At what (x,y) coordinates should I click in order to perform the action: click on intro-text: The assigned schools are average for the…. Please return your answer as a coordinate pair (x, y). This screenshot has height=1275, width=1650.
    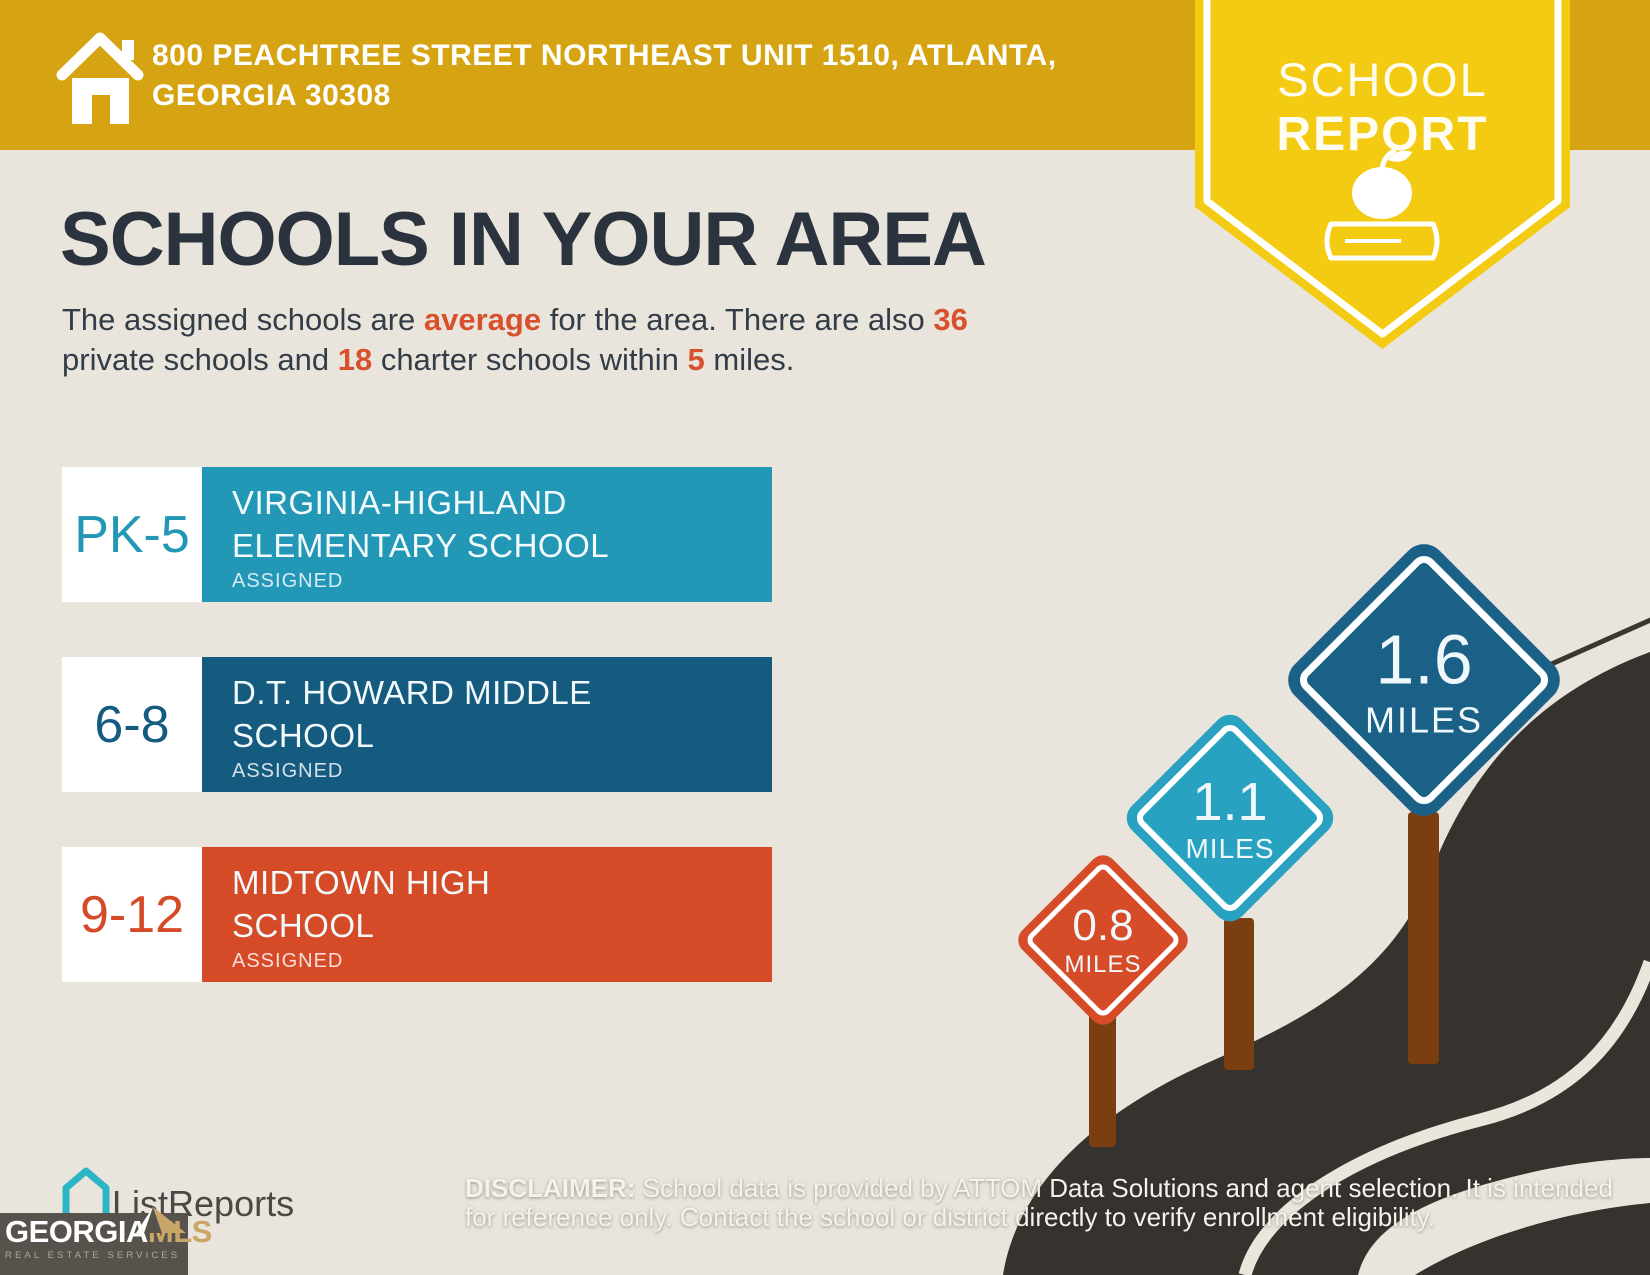
    Looking at the image, I should click on (515, 339).